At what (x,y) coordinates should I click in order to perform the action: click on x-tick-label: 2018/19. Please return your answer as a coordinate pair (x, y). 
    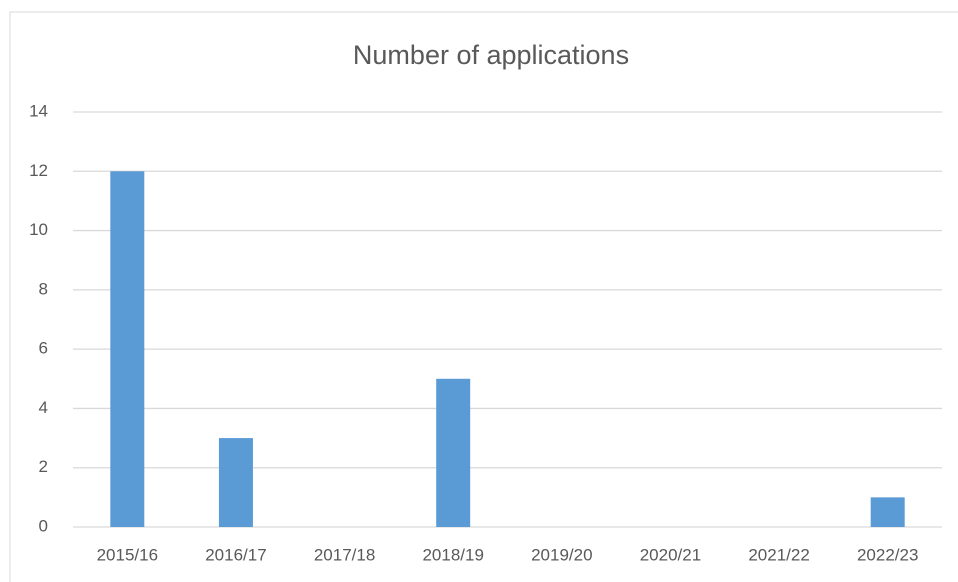
    Looking at the image, I should click on (452, 554).